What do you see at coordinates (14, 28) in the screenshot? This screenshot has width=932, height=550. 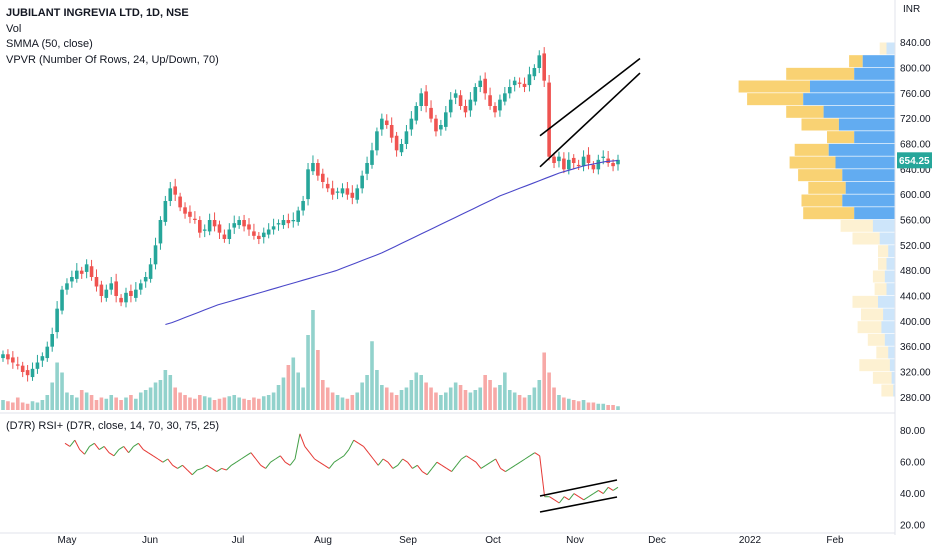 I see `legend-vol: Vol` at bounding box center [14, 28].